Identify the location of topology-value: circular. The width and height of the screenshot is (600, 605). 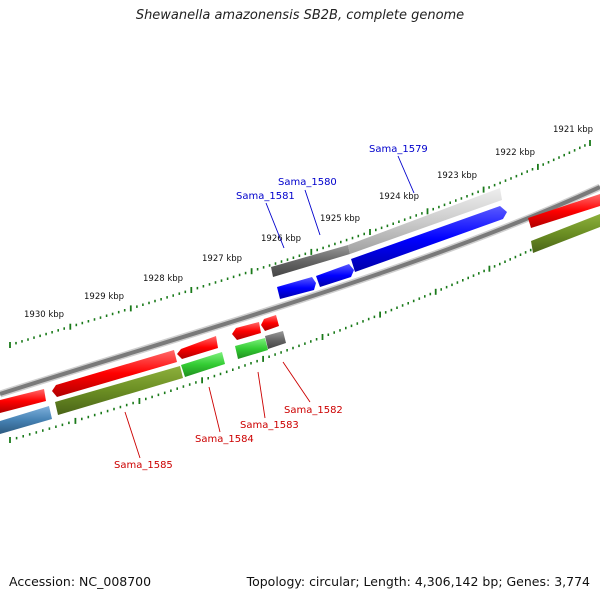
(332, 581).